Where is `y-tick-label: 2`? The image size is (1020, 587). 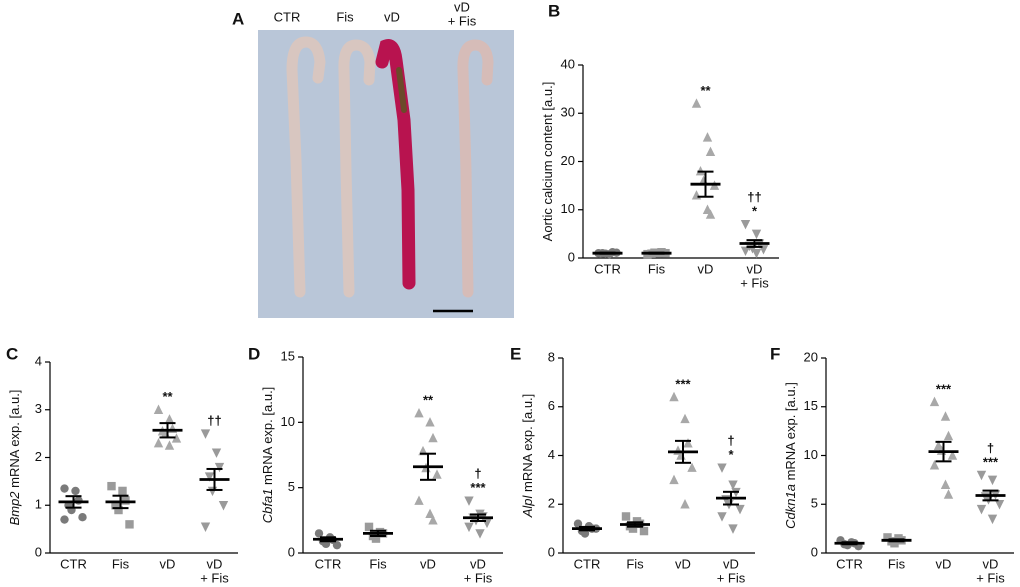
y-tick-label: 2 is located at coordinates (551, 503).